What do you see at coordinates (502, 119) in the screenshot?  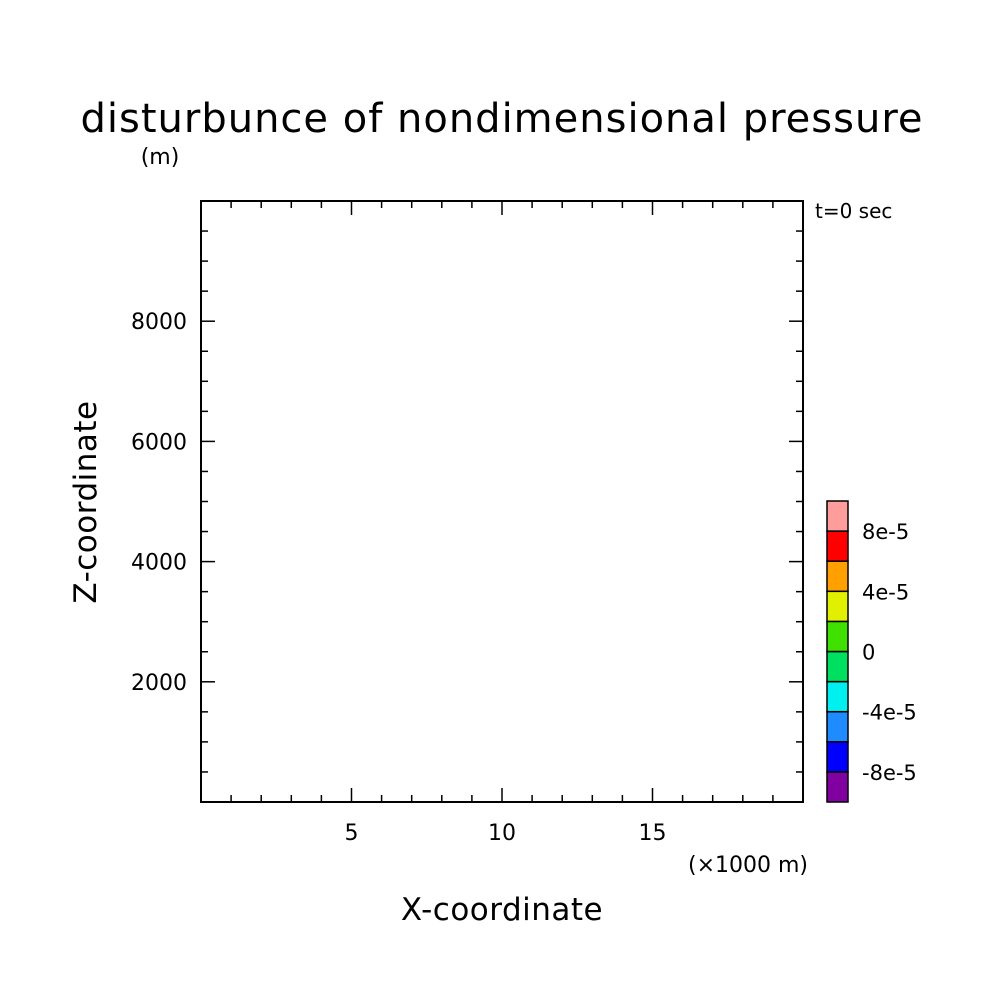 I see `chart-title: disturbunce of nondimensional pressure` at bounding box center [502, 119].